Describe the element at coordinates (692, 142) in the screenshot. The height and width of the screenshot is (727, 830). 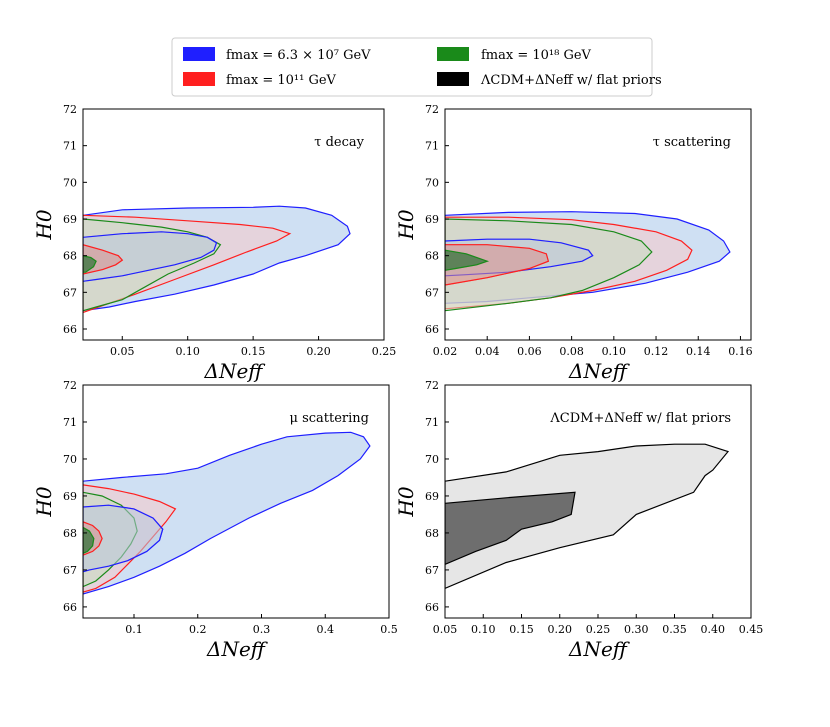
I see `panel-annotation: τ scattering` at that location.